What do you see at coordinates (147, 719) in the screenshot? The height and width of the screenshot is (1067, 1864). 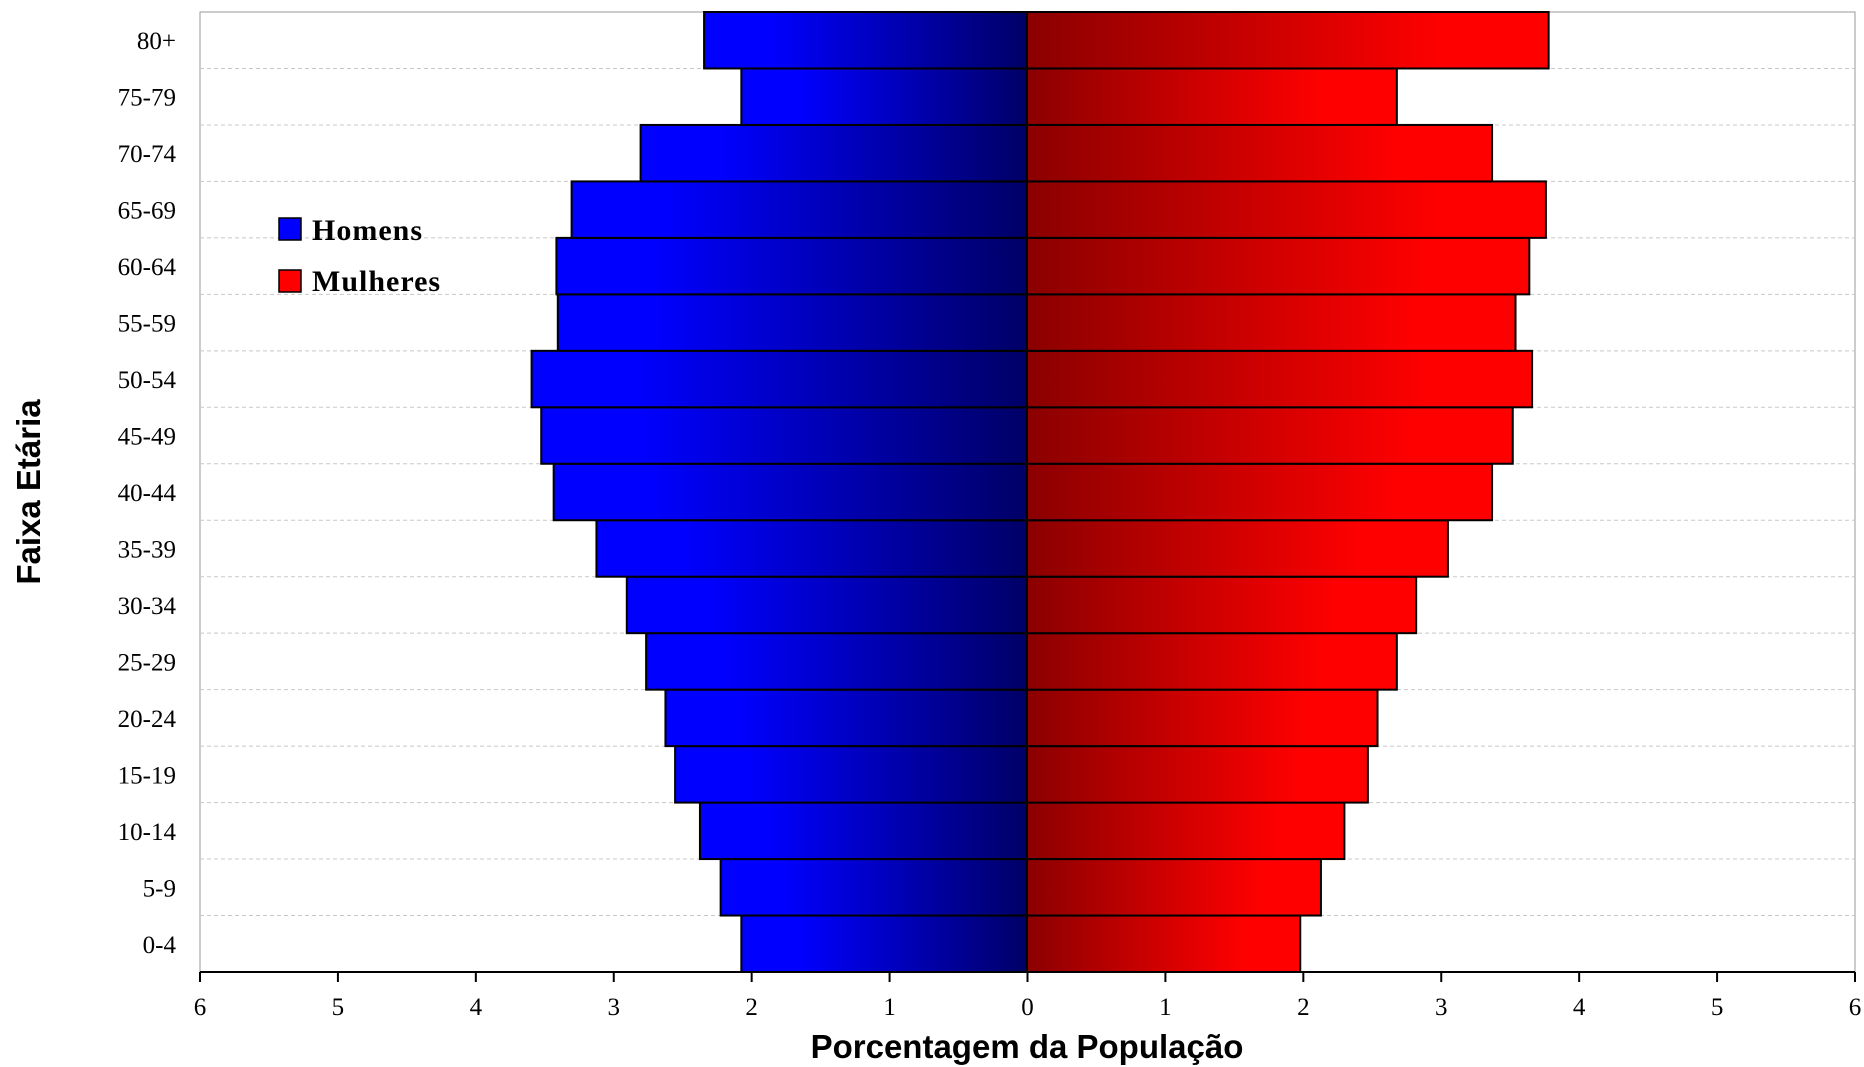 I see `y-tick-label: 20-24` at bounding box center [147, 719].